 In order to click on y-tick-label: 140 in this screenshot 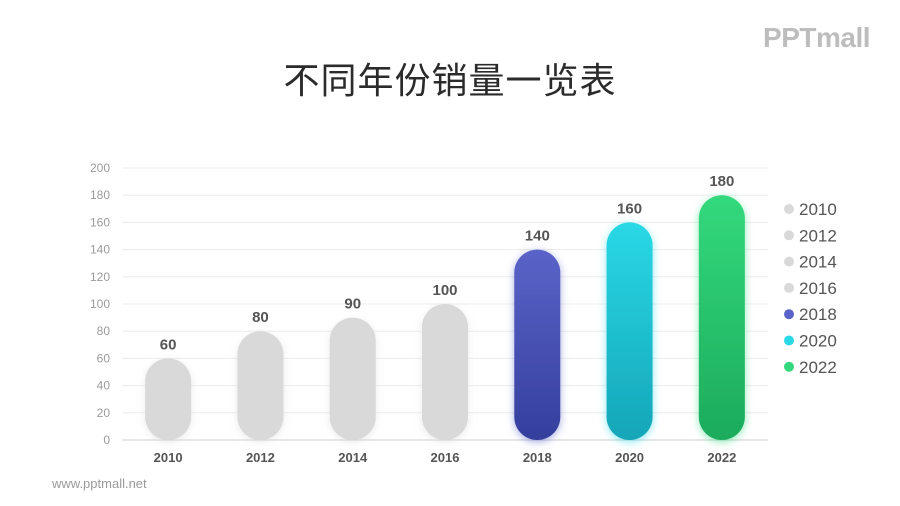, I will do `click(100, 250)`.